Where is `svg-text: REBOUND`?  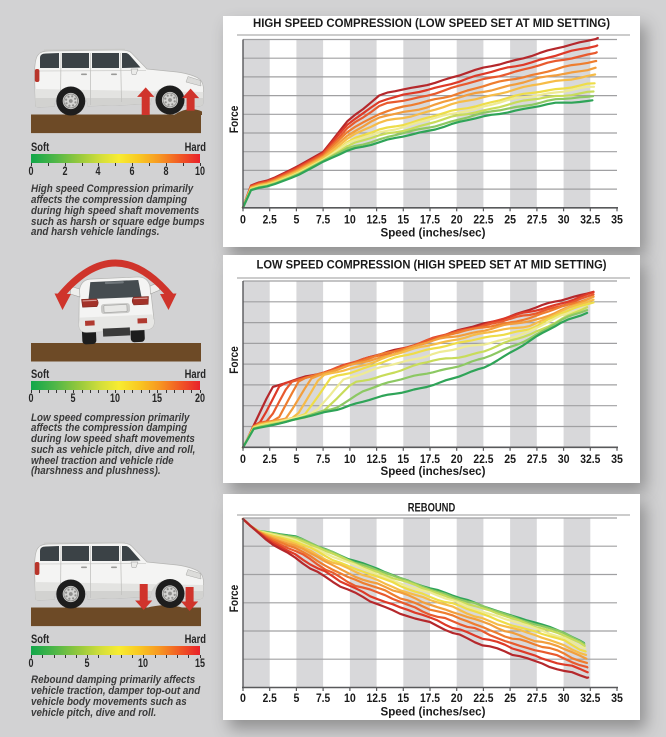 svg-text: REBOUND is located at coordinates (432, 507).